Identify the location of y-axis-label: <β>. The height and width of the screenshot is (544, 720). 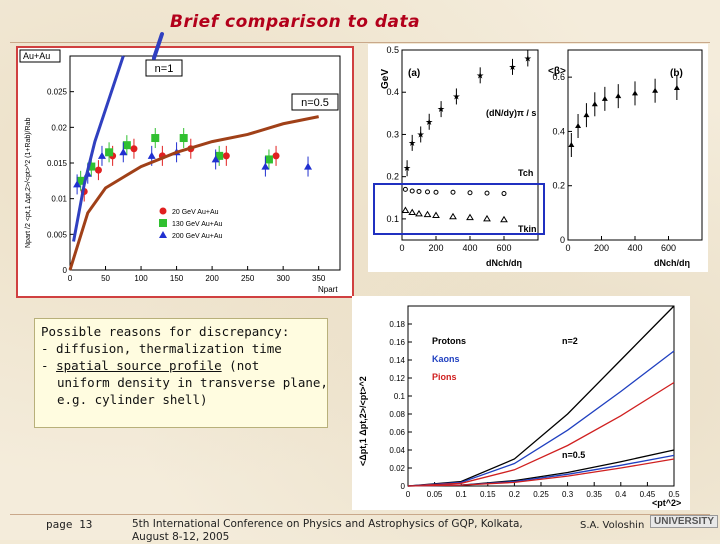
(557, 71).